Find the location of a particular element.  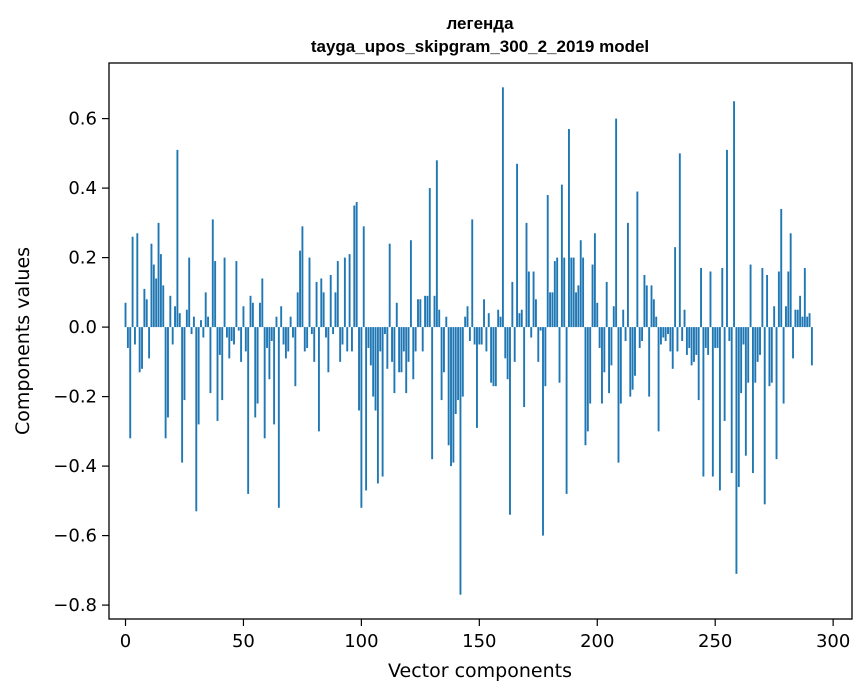

y-tick-label: 0.6 is located at coordinates (82, 119).